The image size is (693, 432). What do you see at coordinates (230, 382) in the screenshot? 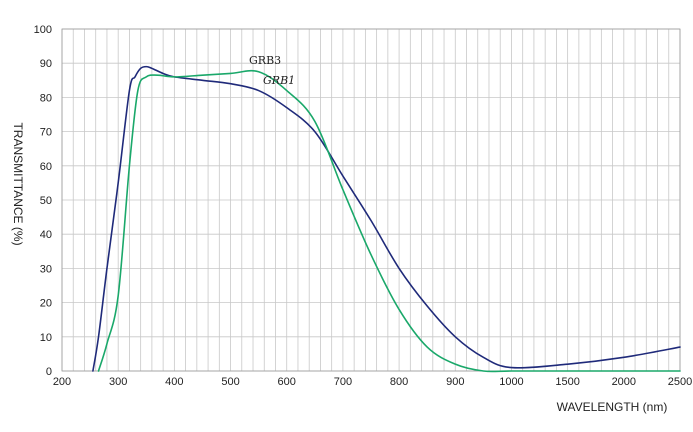
I see `x-tick-label: 500` at bounding box center [230, 382].